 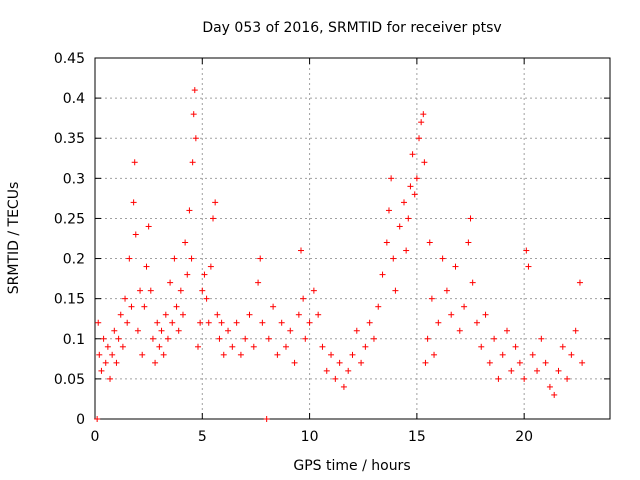 What do you see at coordinates (69, 139) in the screenshot?
I see `y-tick-label: 0.35` at bounding box center [69, 139].